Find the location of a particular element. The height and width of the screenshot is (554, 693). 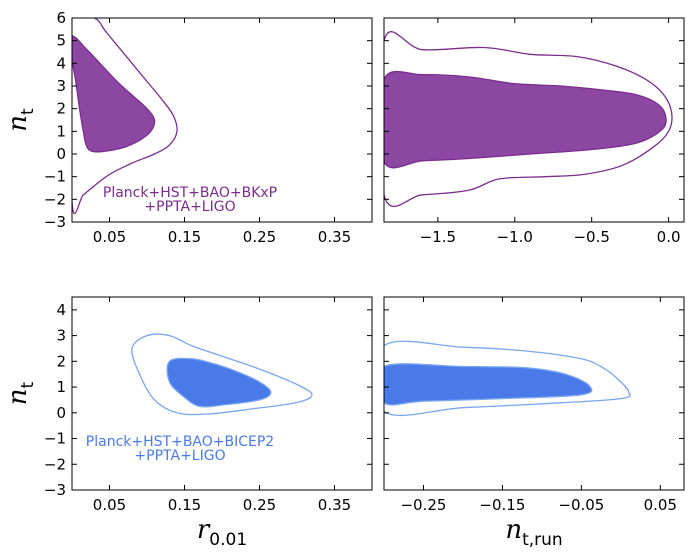

x-tick-label: −0.15 is located at coordinates (502, 505).